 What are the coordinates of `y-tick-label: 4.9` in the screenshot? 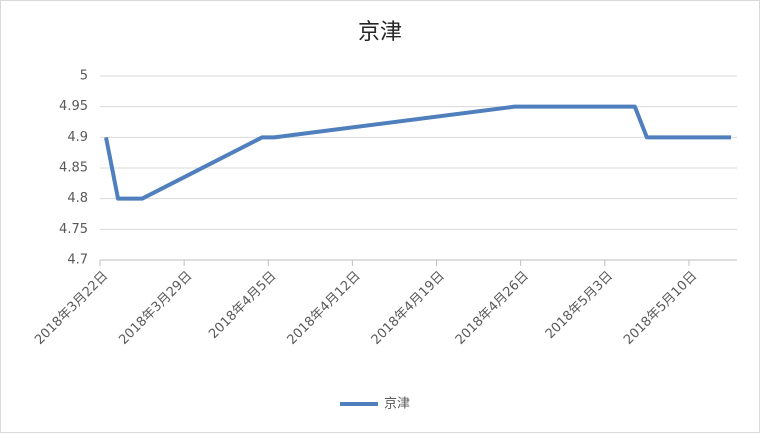 It's located at (77, 137).